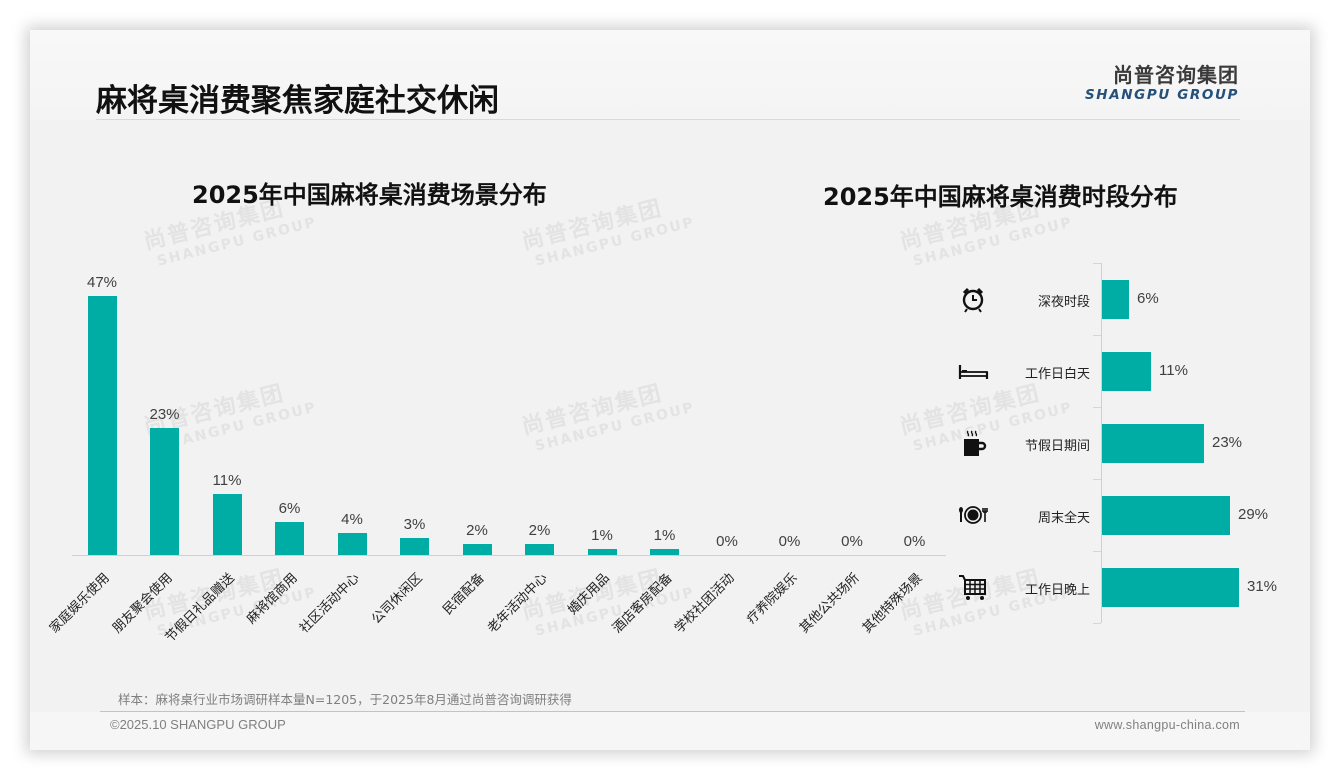  I want to click on x-axis-baseline, so click(509, 555).